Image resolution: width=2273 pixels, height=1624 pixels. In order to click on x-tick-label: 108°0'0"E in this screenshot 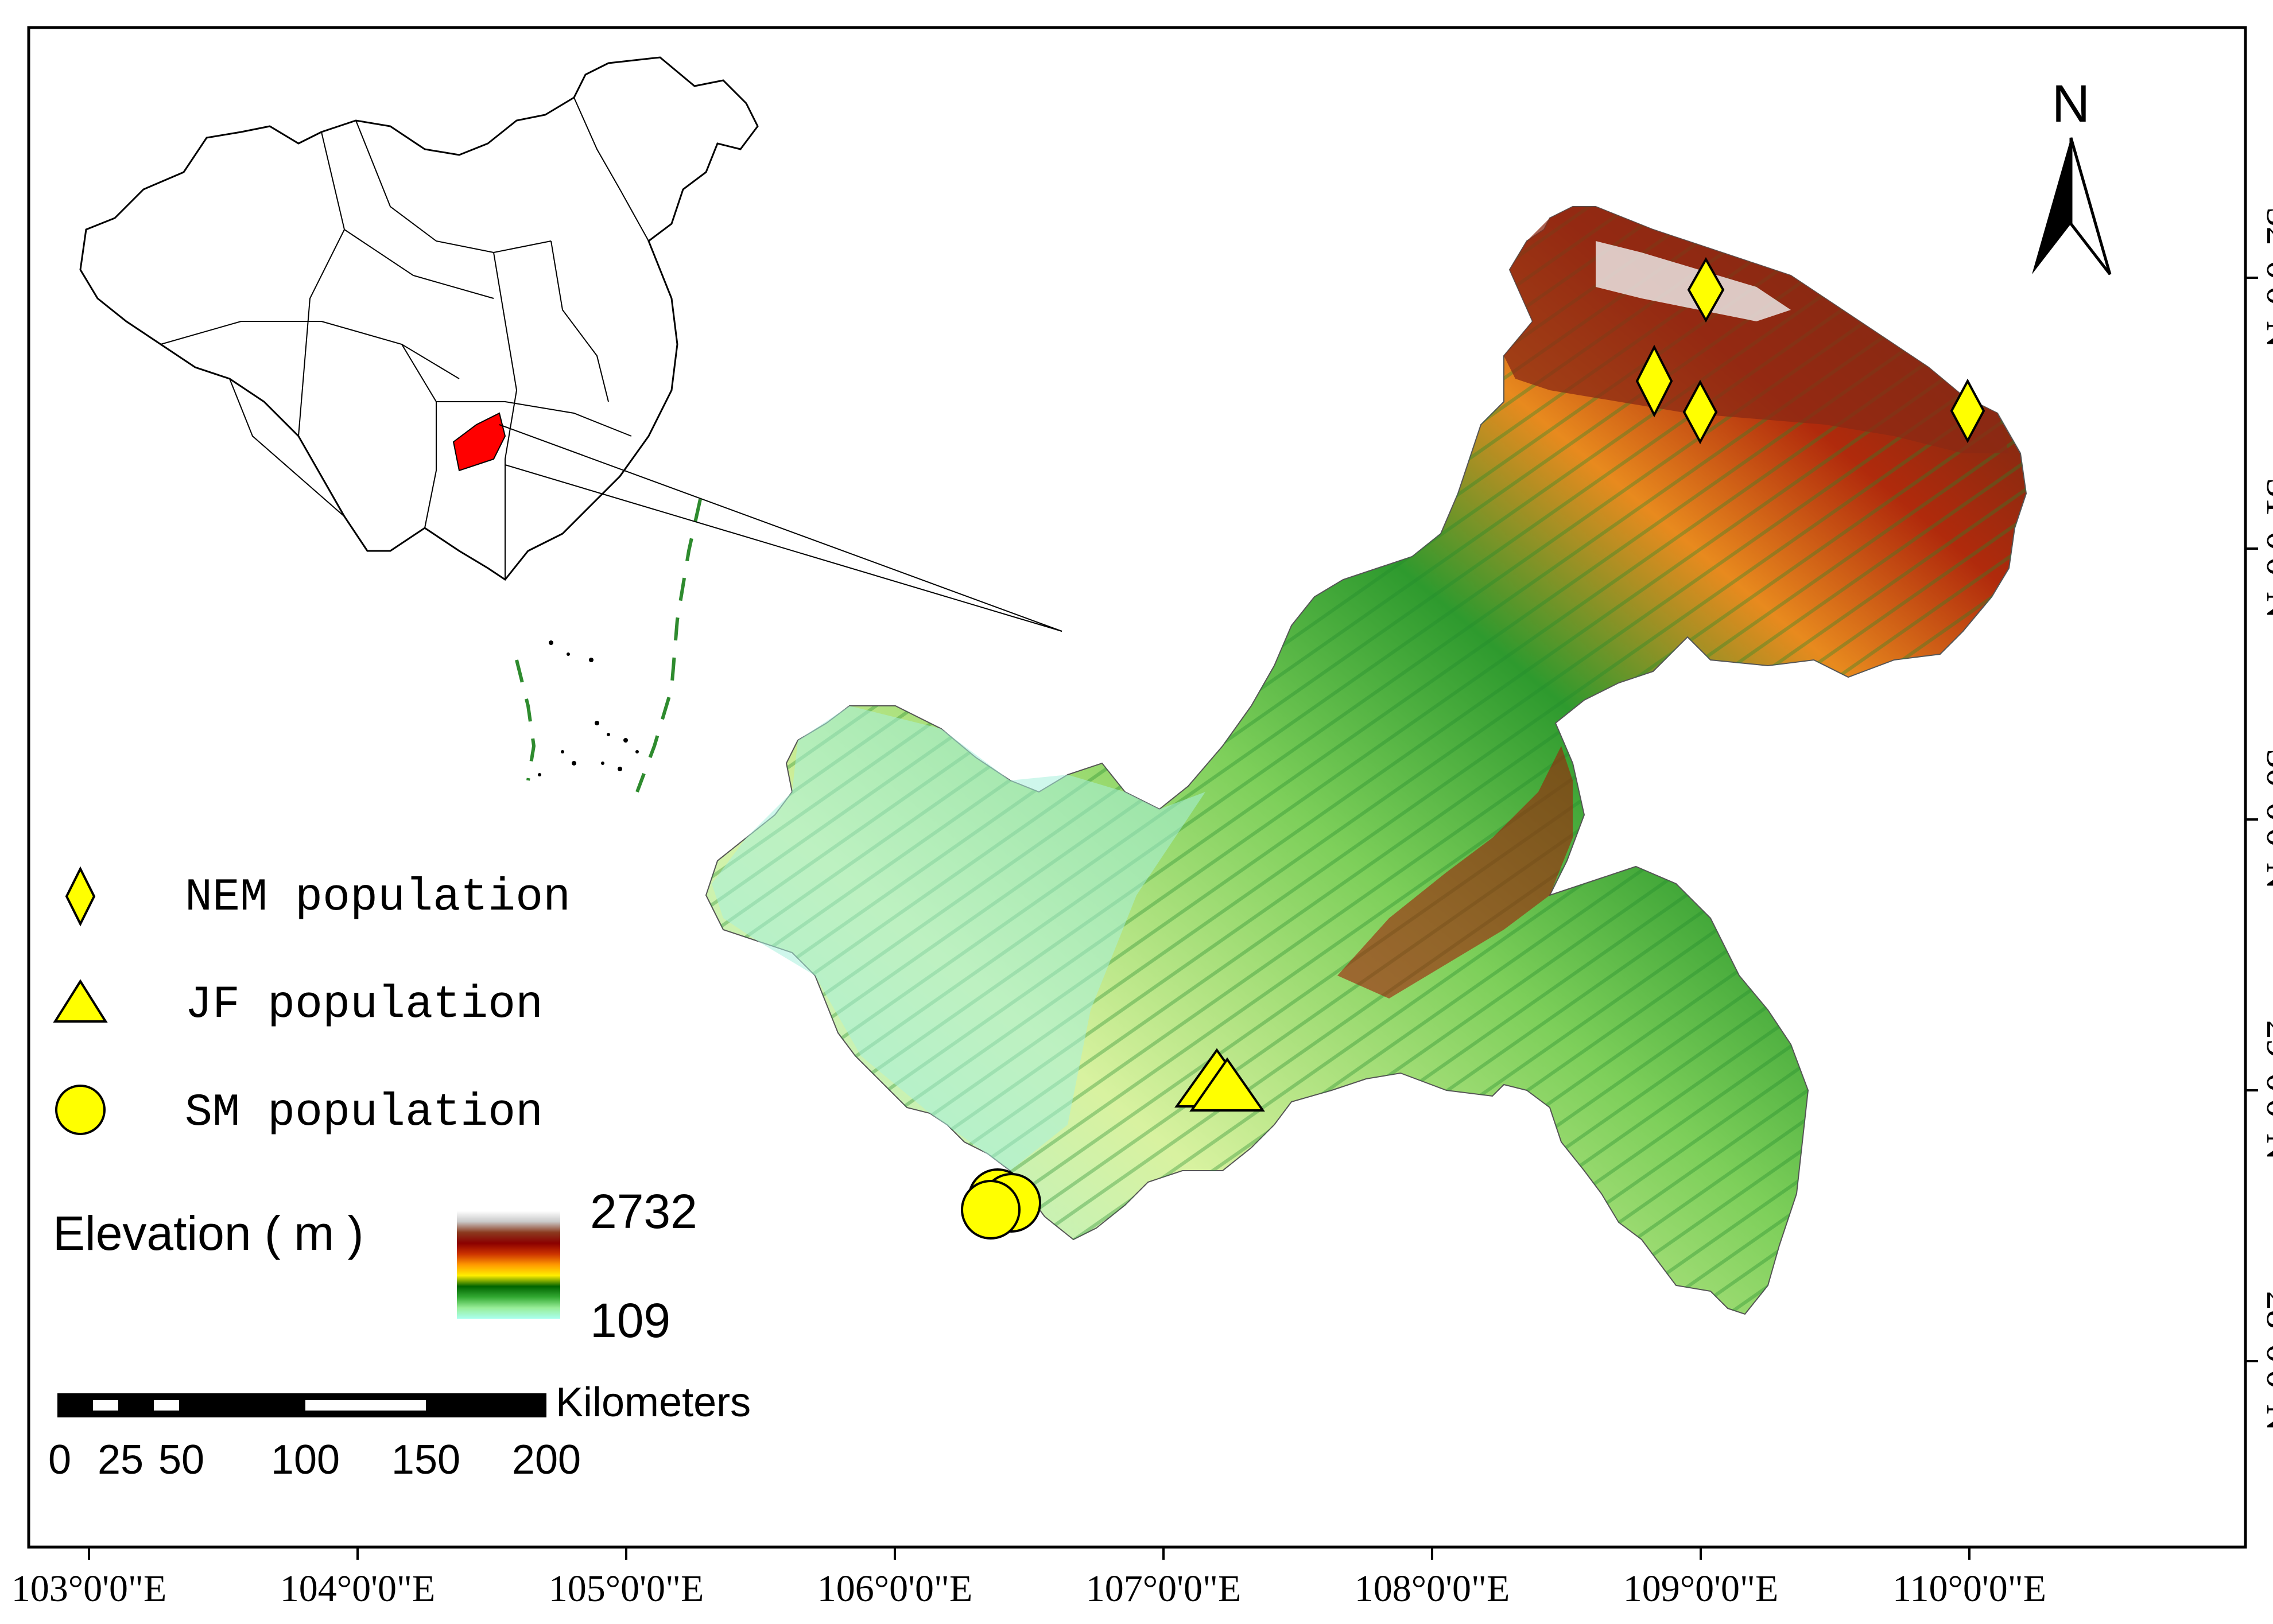, I will do `click(1432, 1589)`.